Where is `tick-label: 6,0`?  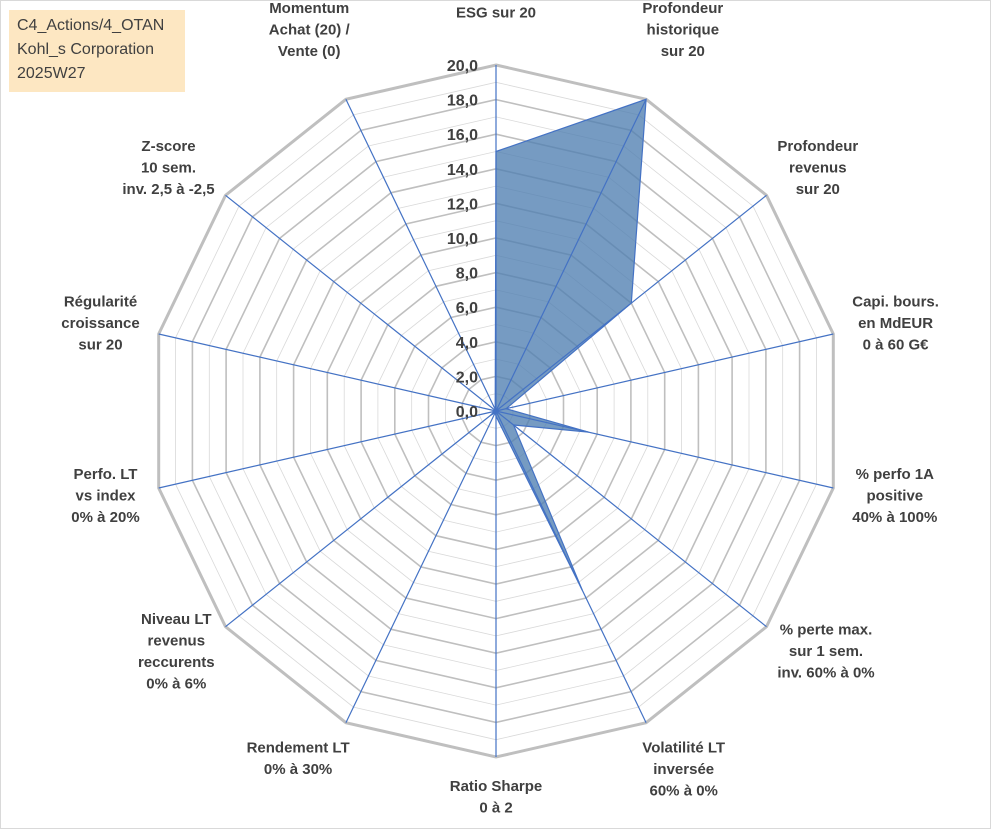 tick-label: 6,0 is located at coordinates (467, 308).